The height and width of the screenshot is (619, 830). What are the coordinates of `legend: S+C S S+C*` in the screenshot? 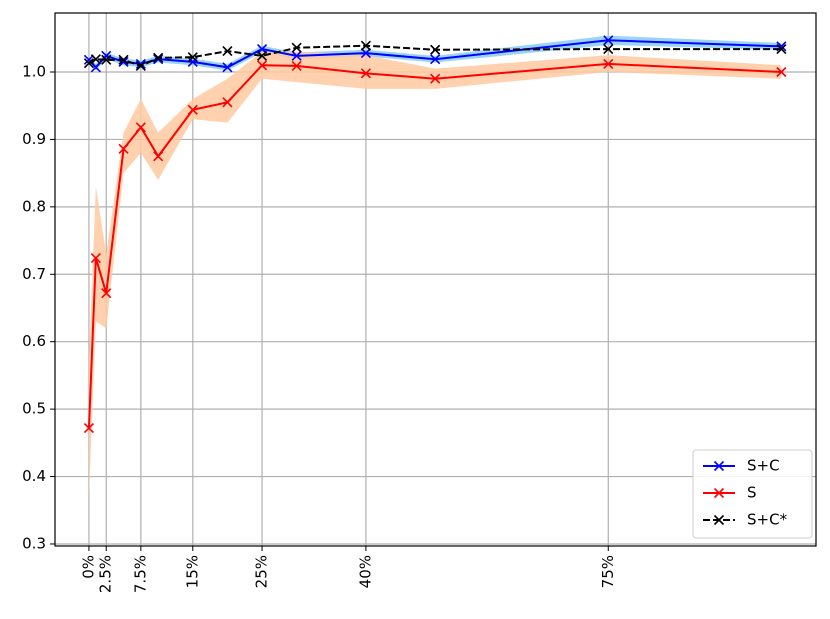 It's located at (752, 494).